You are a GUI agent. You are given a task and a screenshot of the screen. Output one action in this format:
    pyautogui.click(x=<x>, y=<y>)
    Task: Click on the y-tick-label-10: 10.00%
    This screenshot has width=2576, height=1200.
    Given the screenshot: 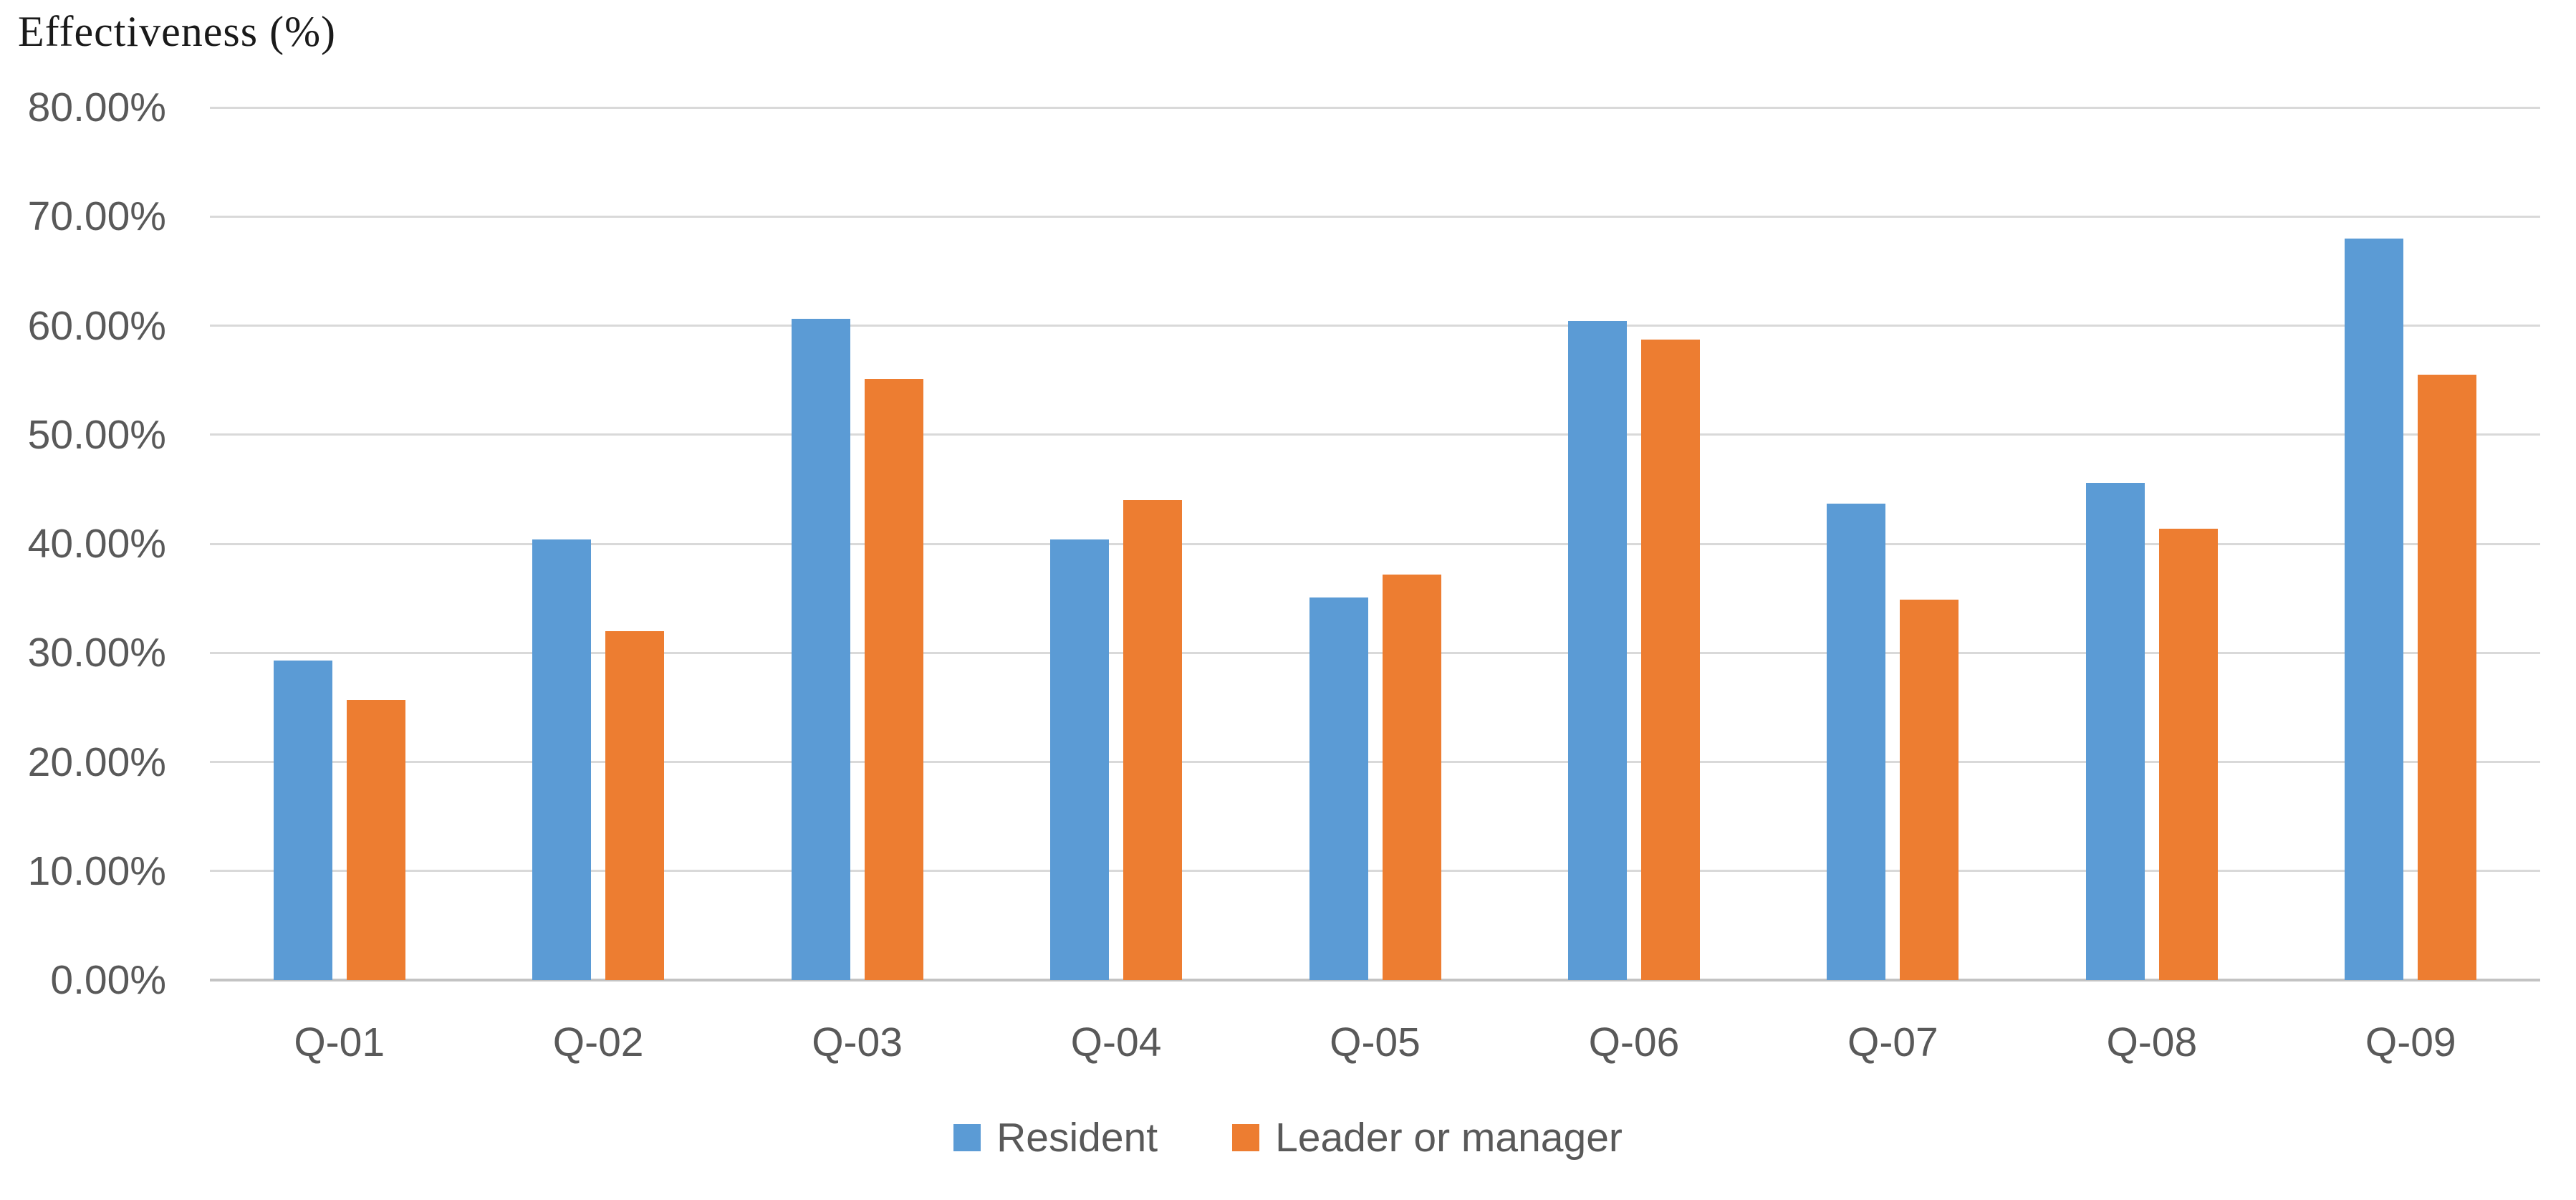 What is the action you would take?
    pyautogui.click(x=96, y=871)
    